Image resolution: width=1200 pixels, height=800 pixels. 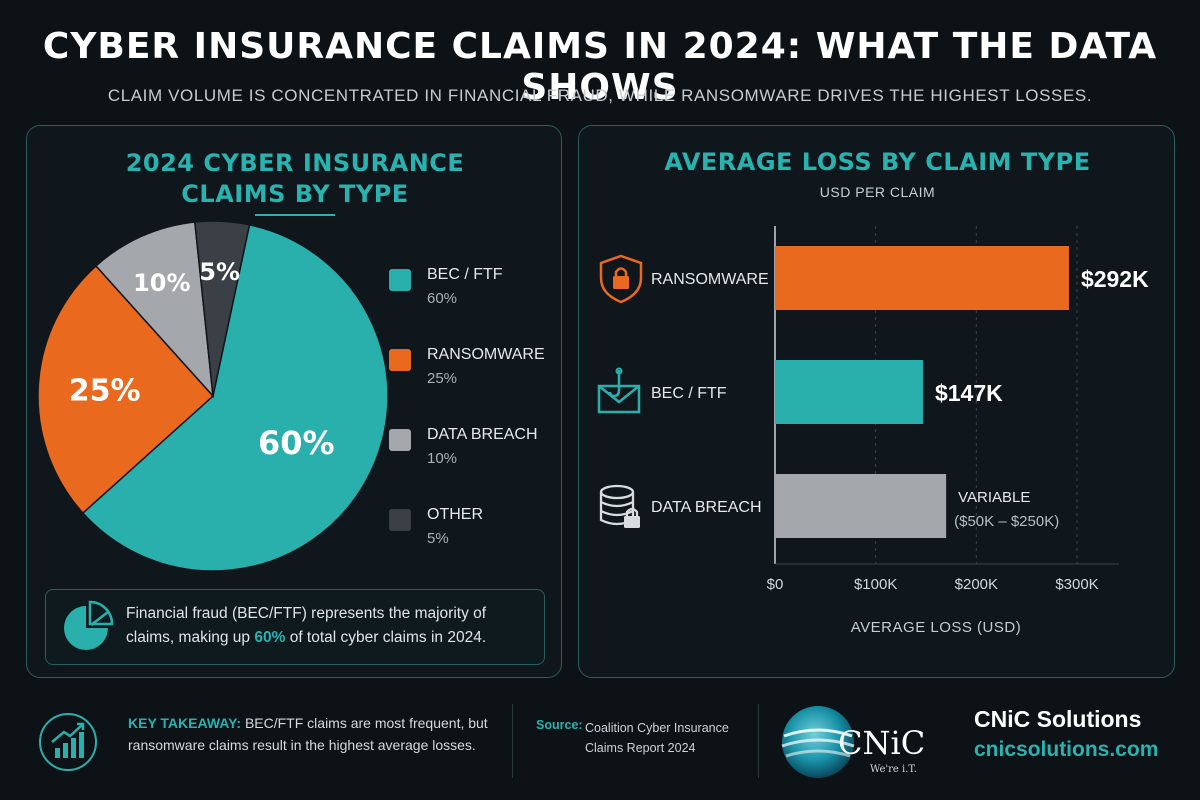 What do you see at coordinates (219, 272) in the screenshot?
I see `pie-label-other: 5%` at bounding box center [219, 272].